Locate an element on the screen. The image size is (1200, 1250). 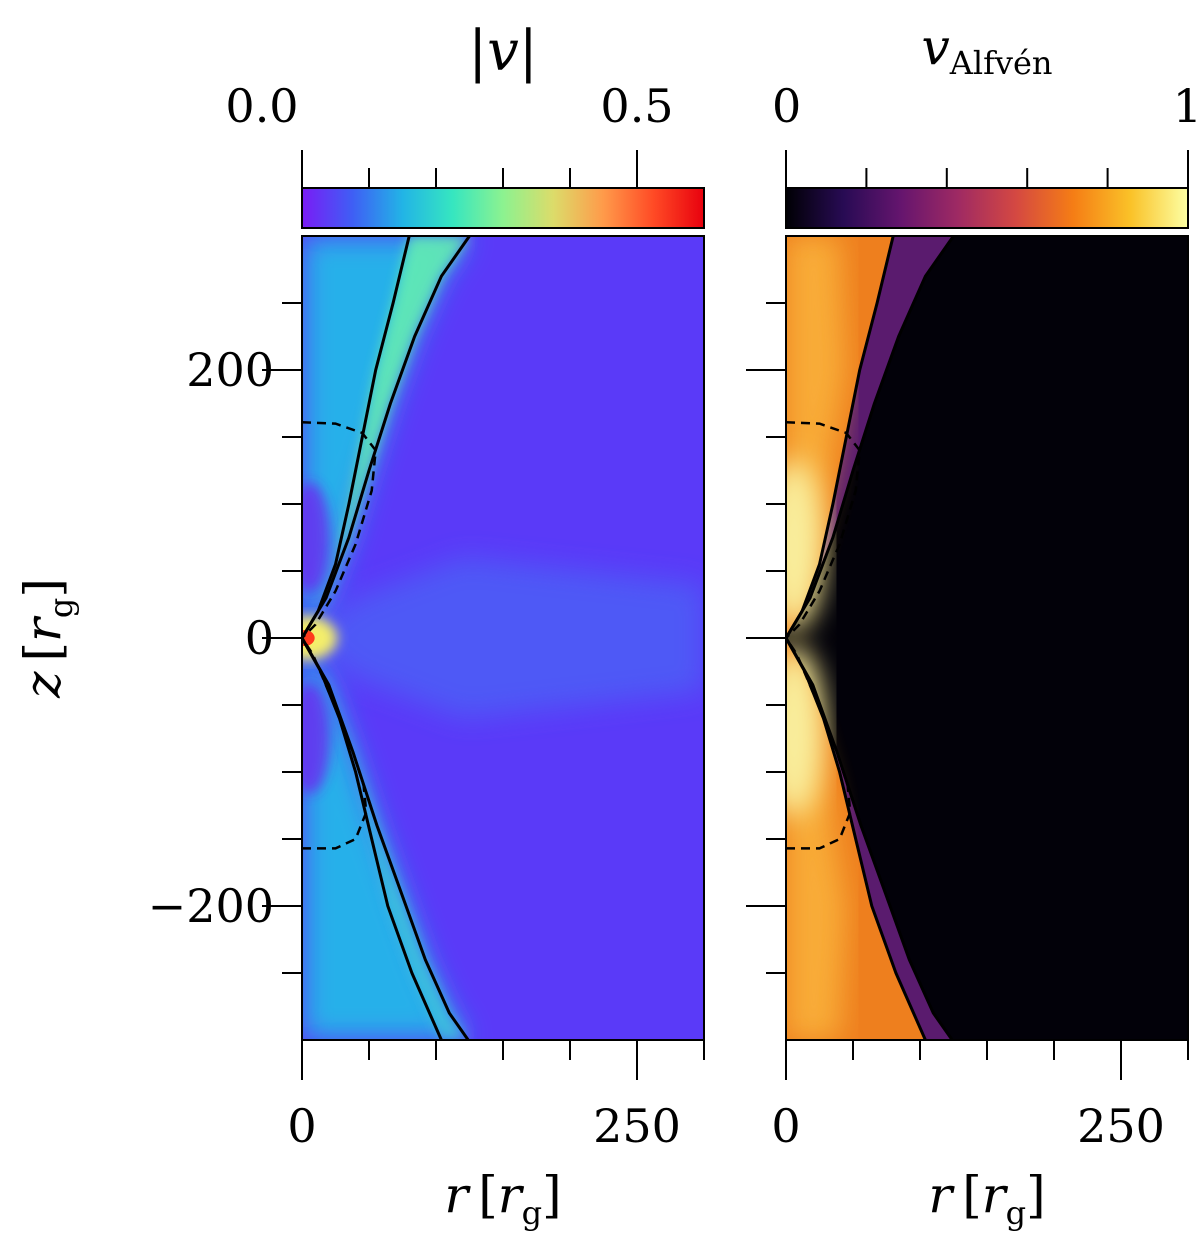
x-label-right-unit: r is located at coordinates (995, 1195).